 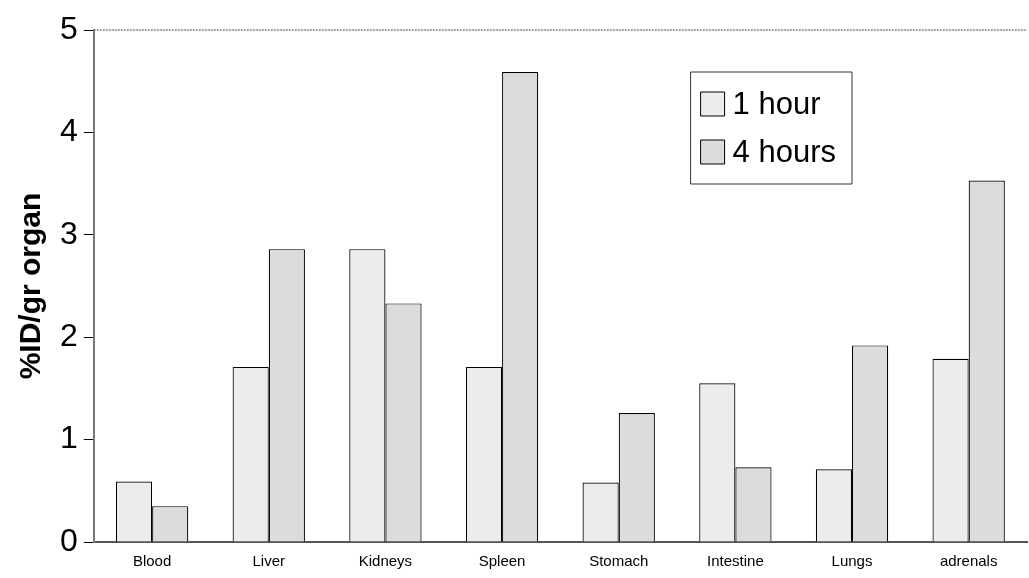 I want to click on x-tick-label: Intestine, so click(x=735, y=561).